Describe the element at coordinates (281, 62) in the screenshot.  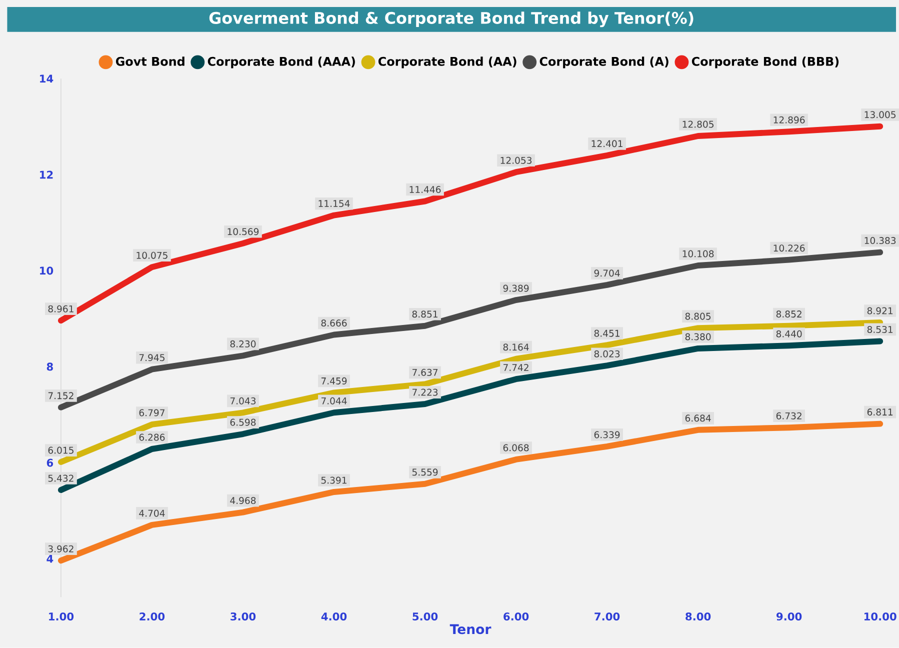
I see `legend-label: Corporate Bond (AAA)` at that location.